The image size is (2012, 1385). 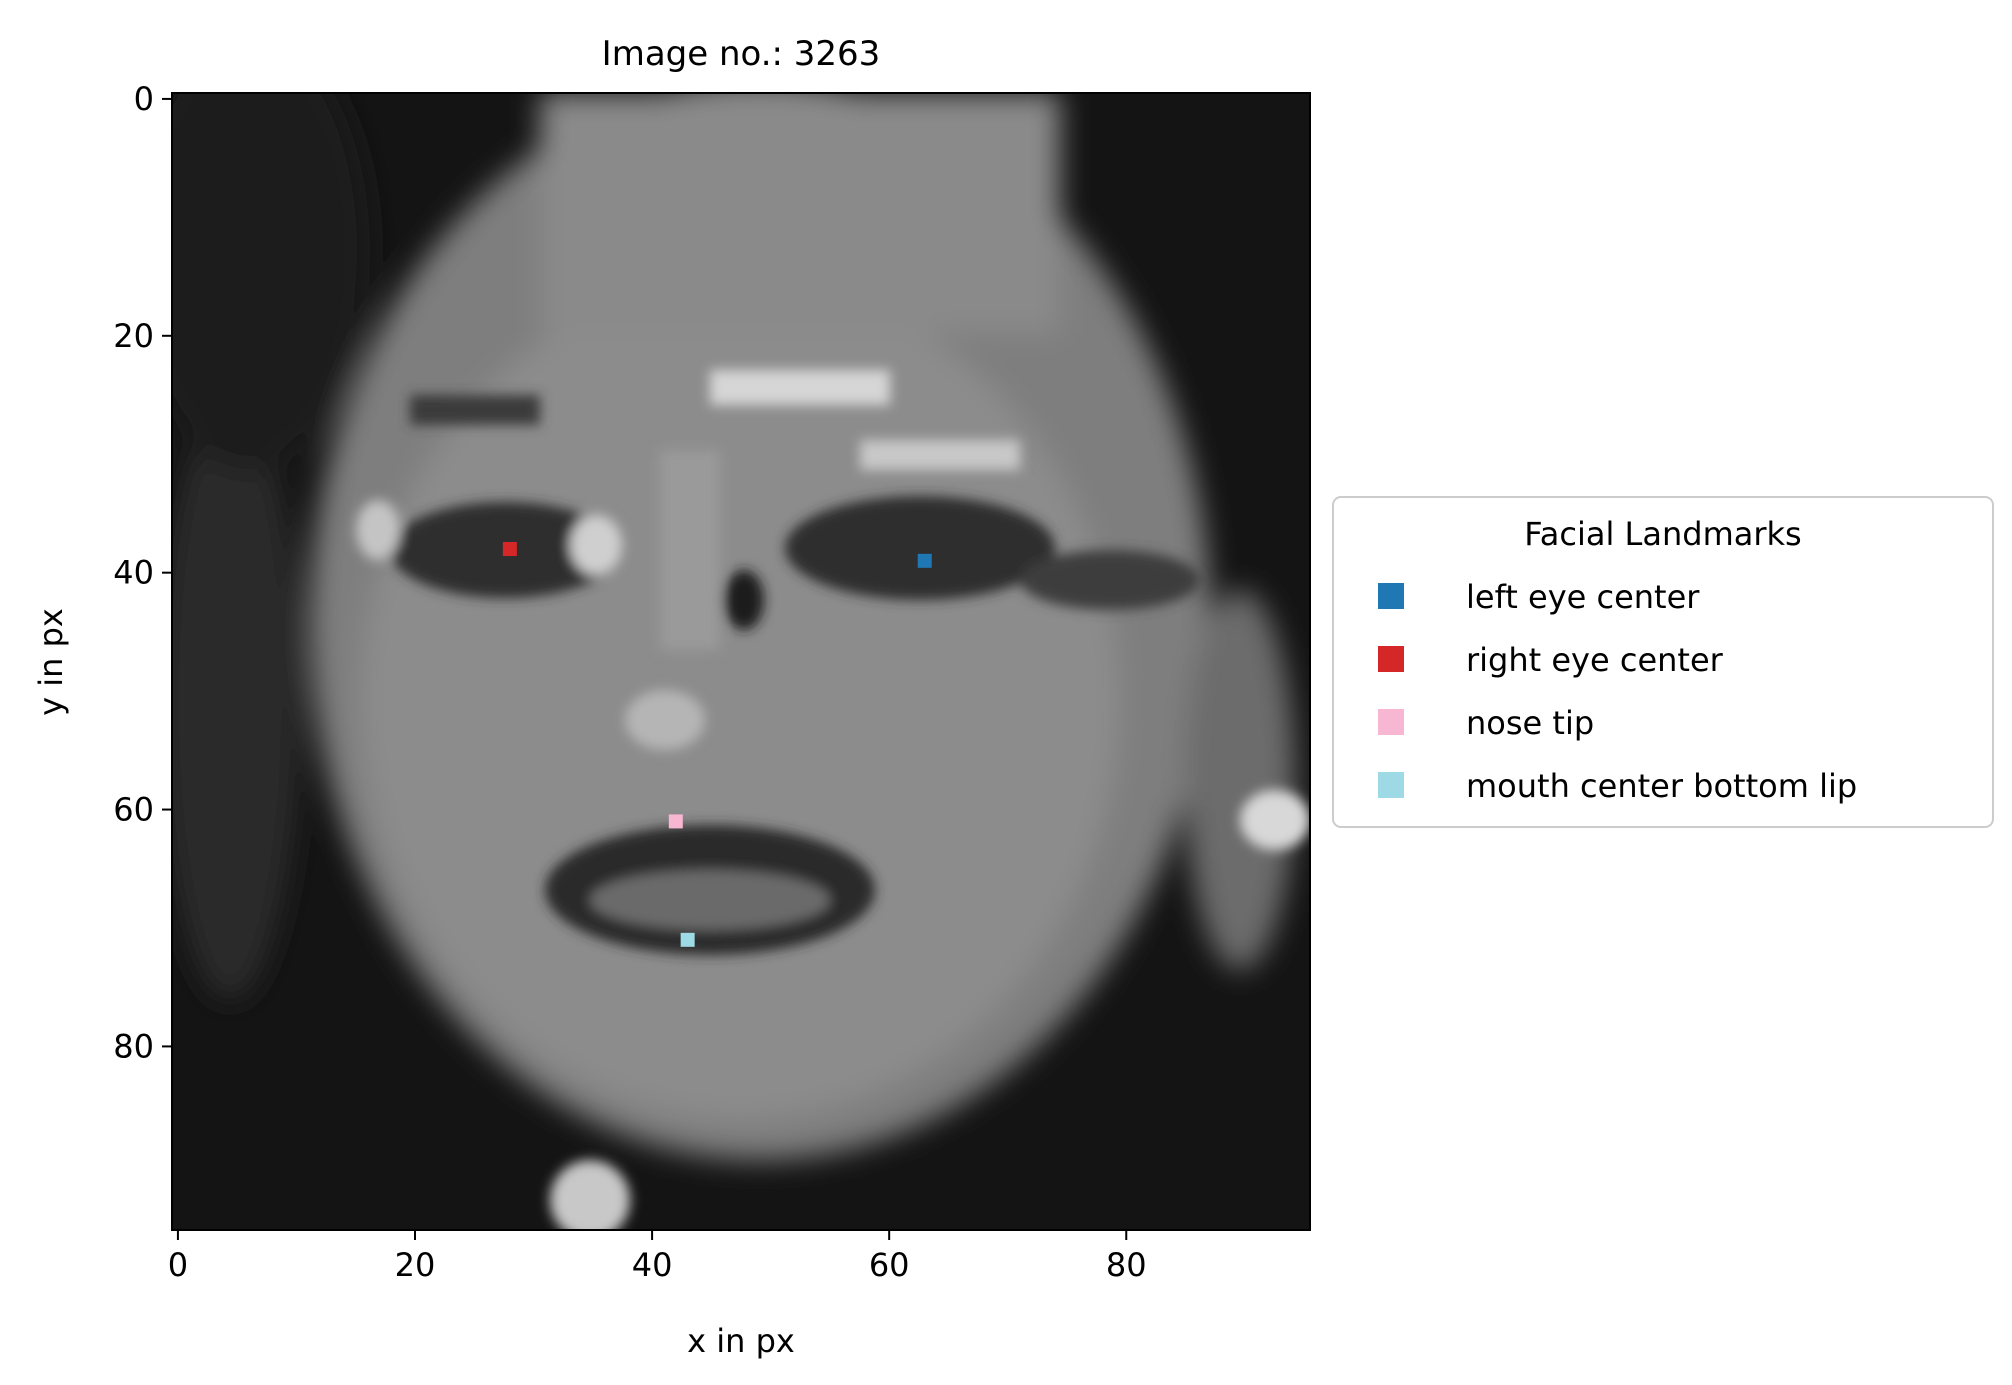 I want to click on y-tick-label: 60, so click(x=133, y=810).